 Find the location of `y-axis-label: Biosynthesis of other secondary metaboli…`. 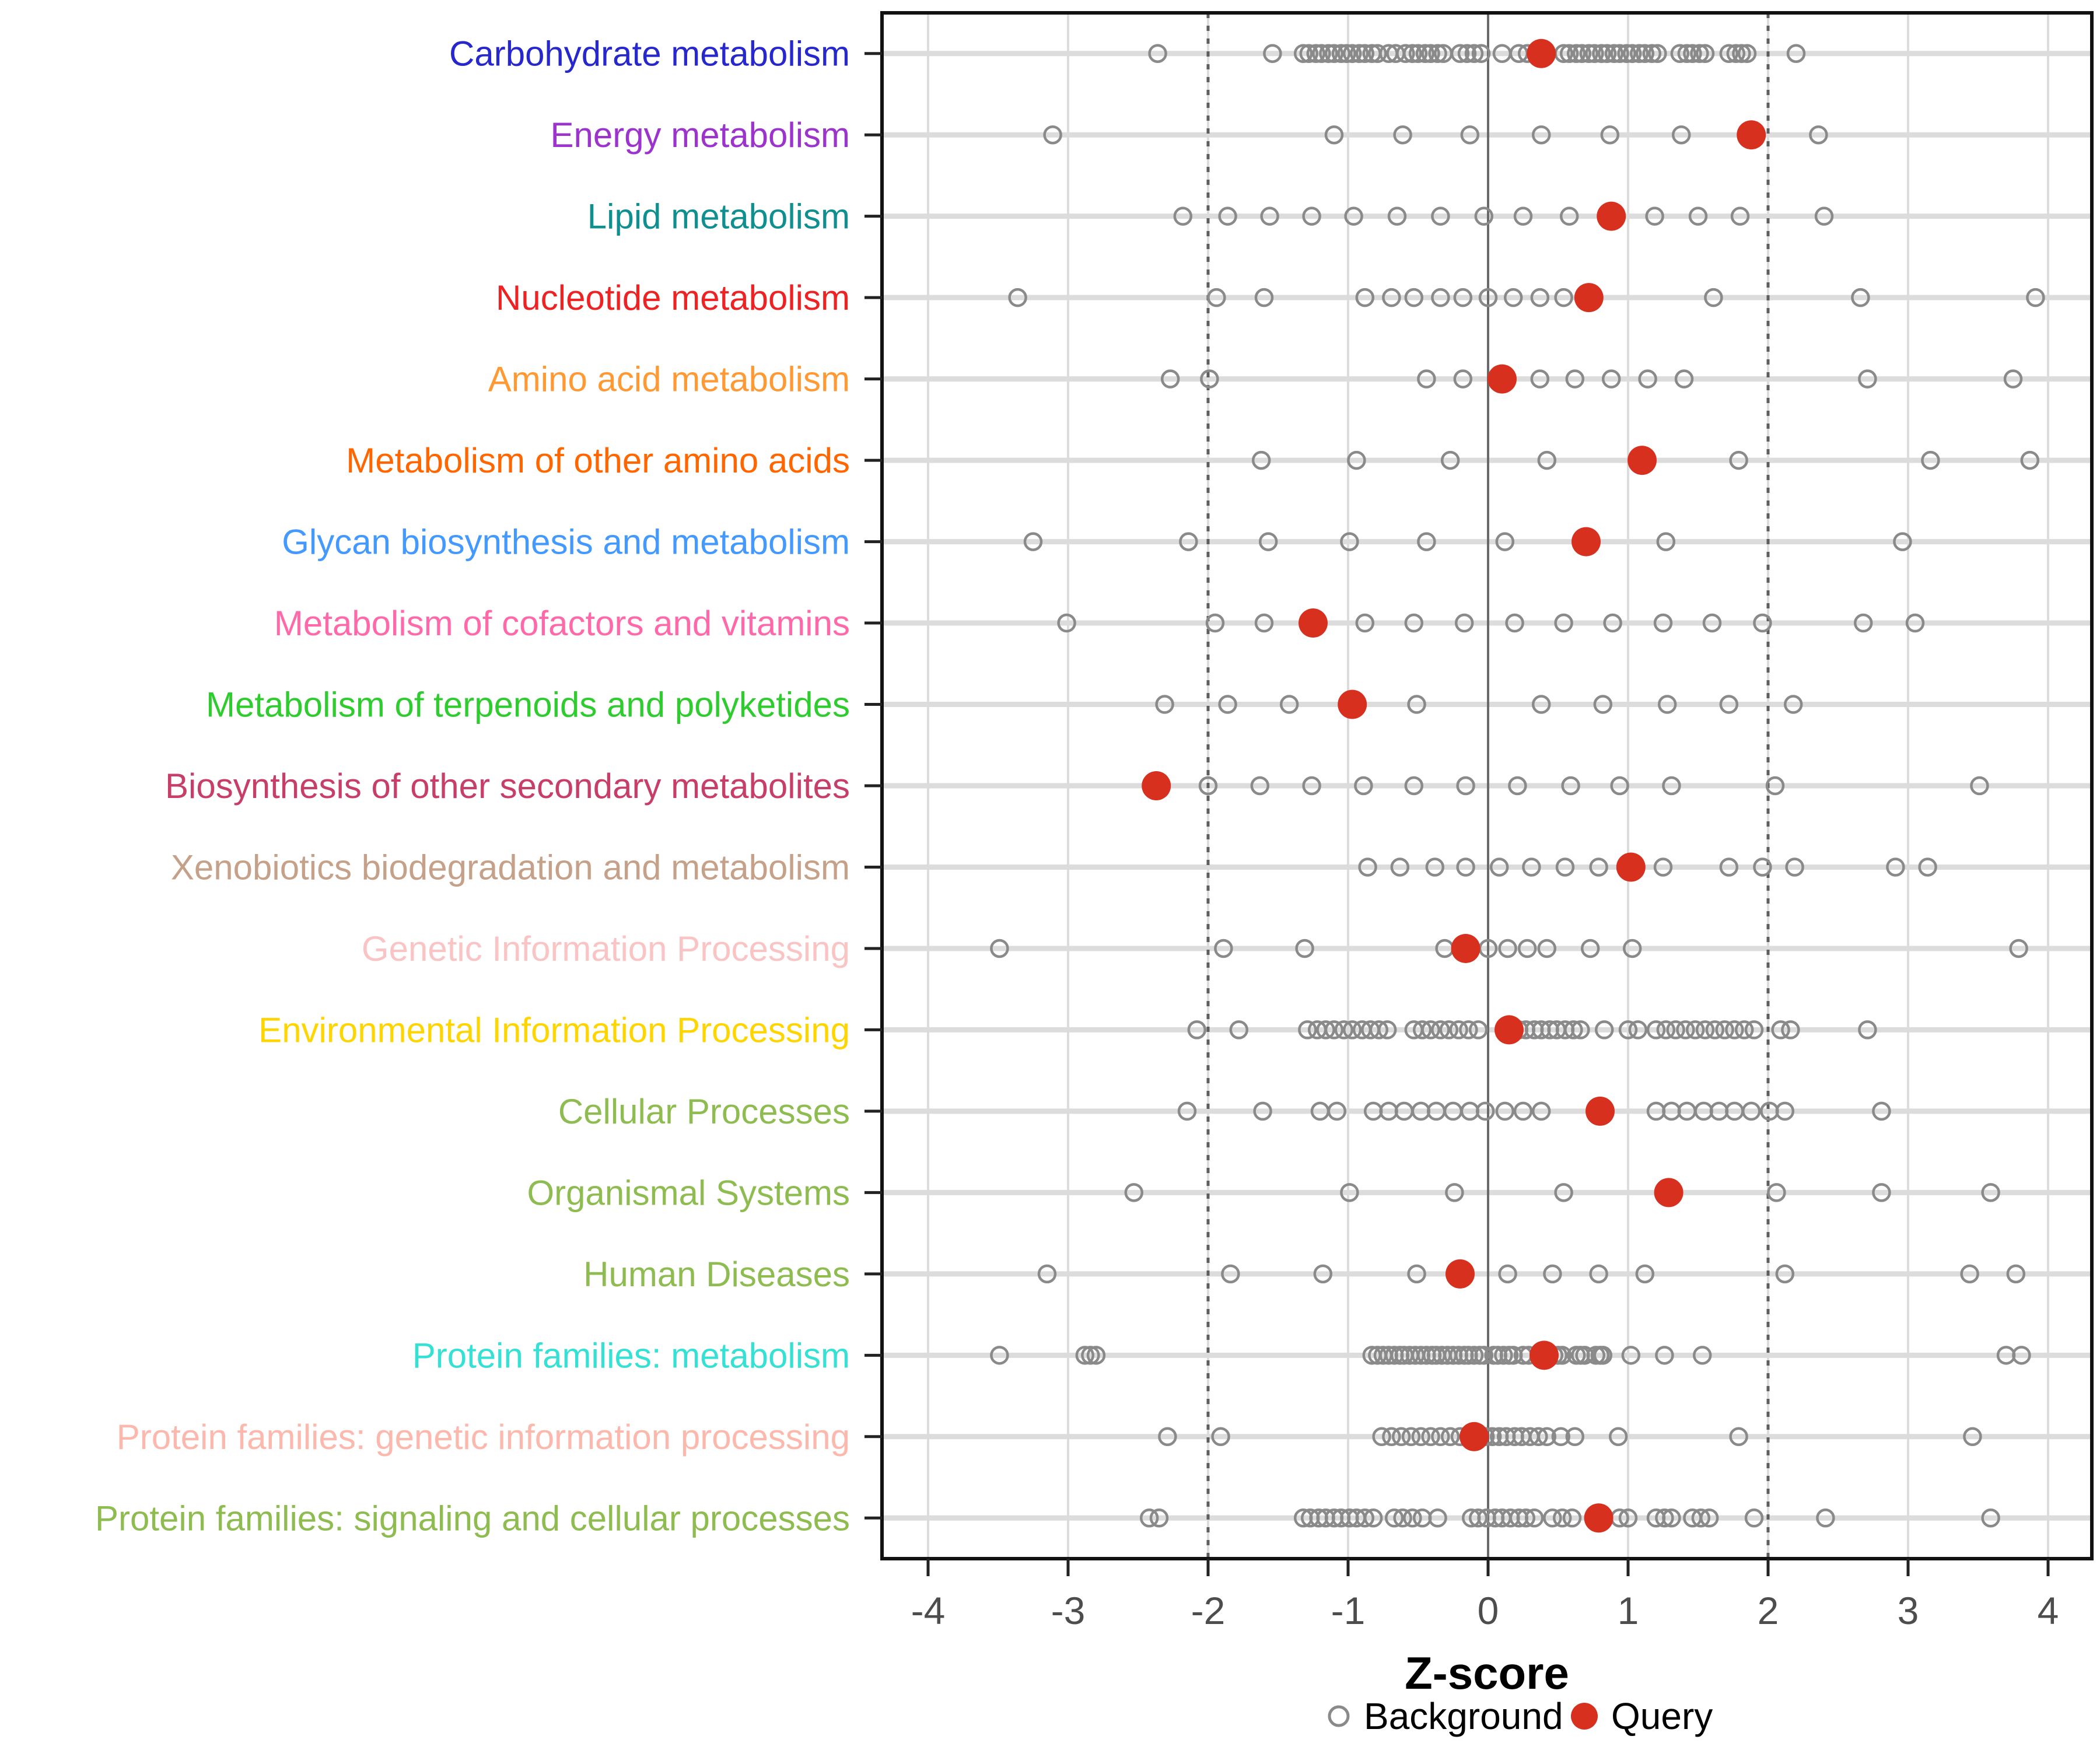

y-axis-label: Biosynthesis of other secondary metaboli… is located at coordinates (508, 786).